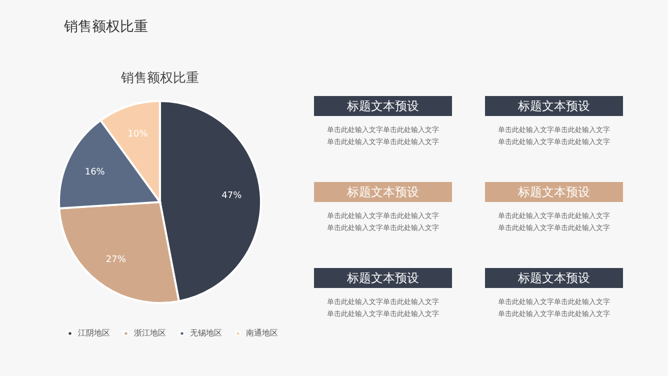  I want to click on chart-title: 销售额权比重, so click(159, 78).